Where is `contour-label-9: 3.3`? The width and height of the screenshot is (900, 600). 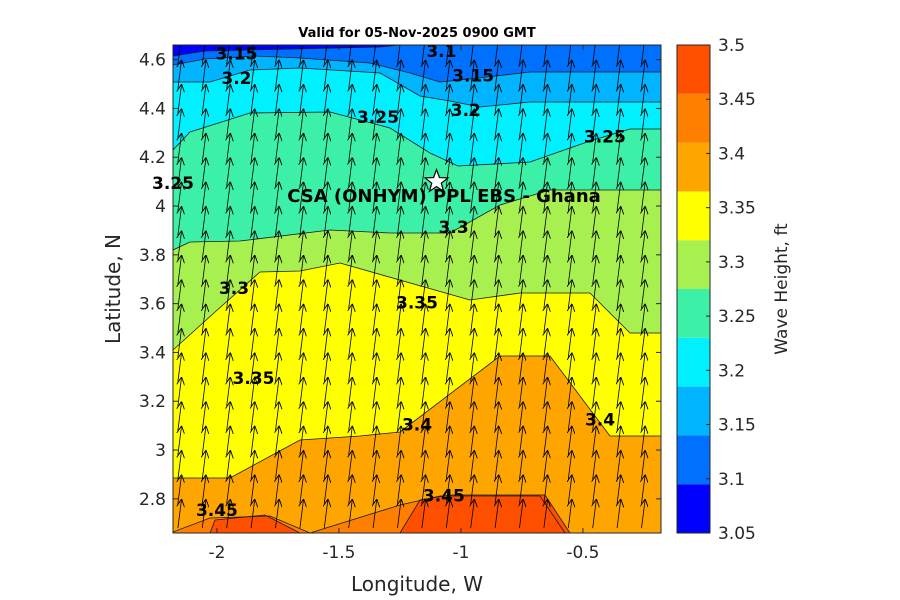
contour-label-9: 3.3 is located at coordinates (454, 228).